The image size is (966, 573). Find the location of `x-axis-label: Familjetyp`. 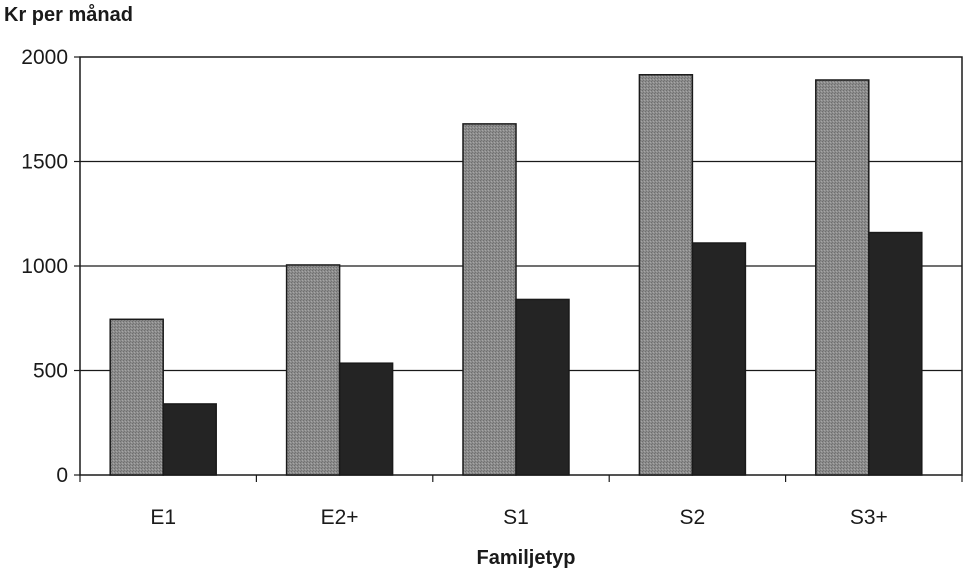

x-axis-label: Familjetyp is located at coordinates (526, 558).